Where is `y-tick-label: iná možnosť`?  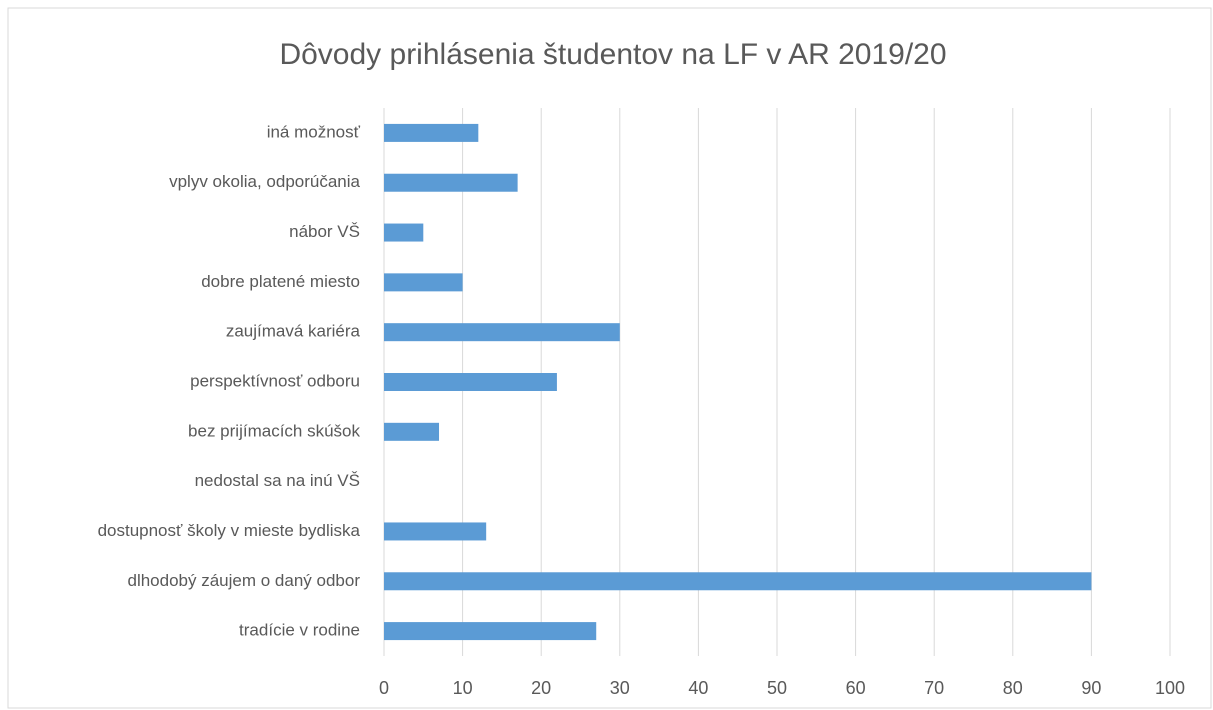
y-tick-label: iná možnosť is located at coordinates (314, 131).